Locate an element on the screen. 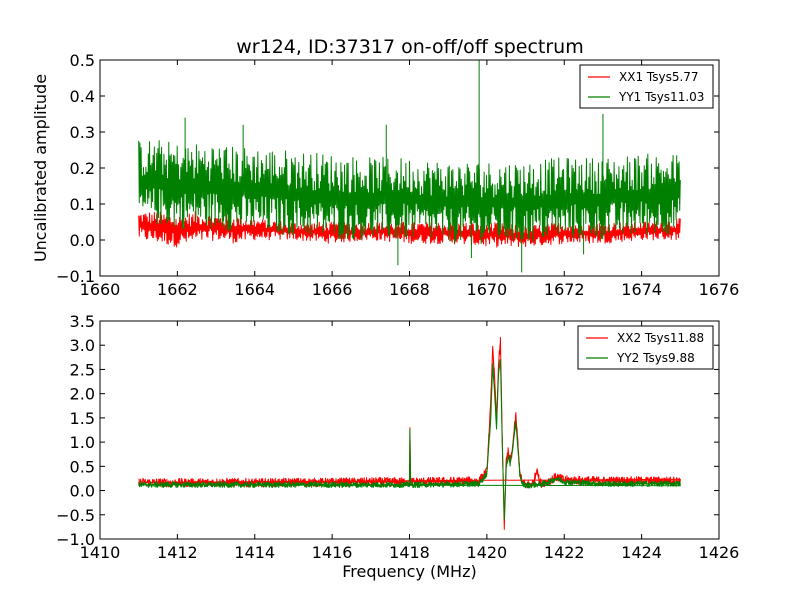 The width and height of the screenshot is (800, 600). x-tick-label: 1666 is located at coordinates (332, 289).